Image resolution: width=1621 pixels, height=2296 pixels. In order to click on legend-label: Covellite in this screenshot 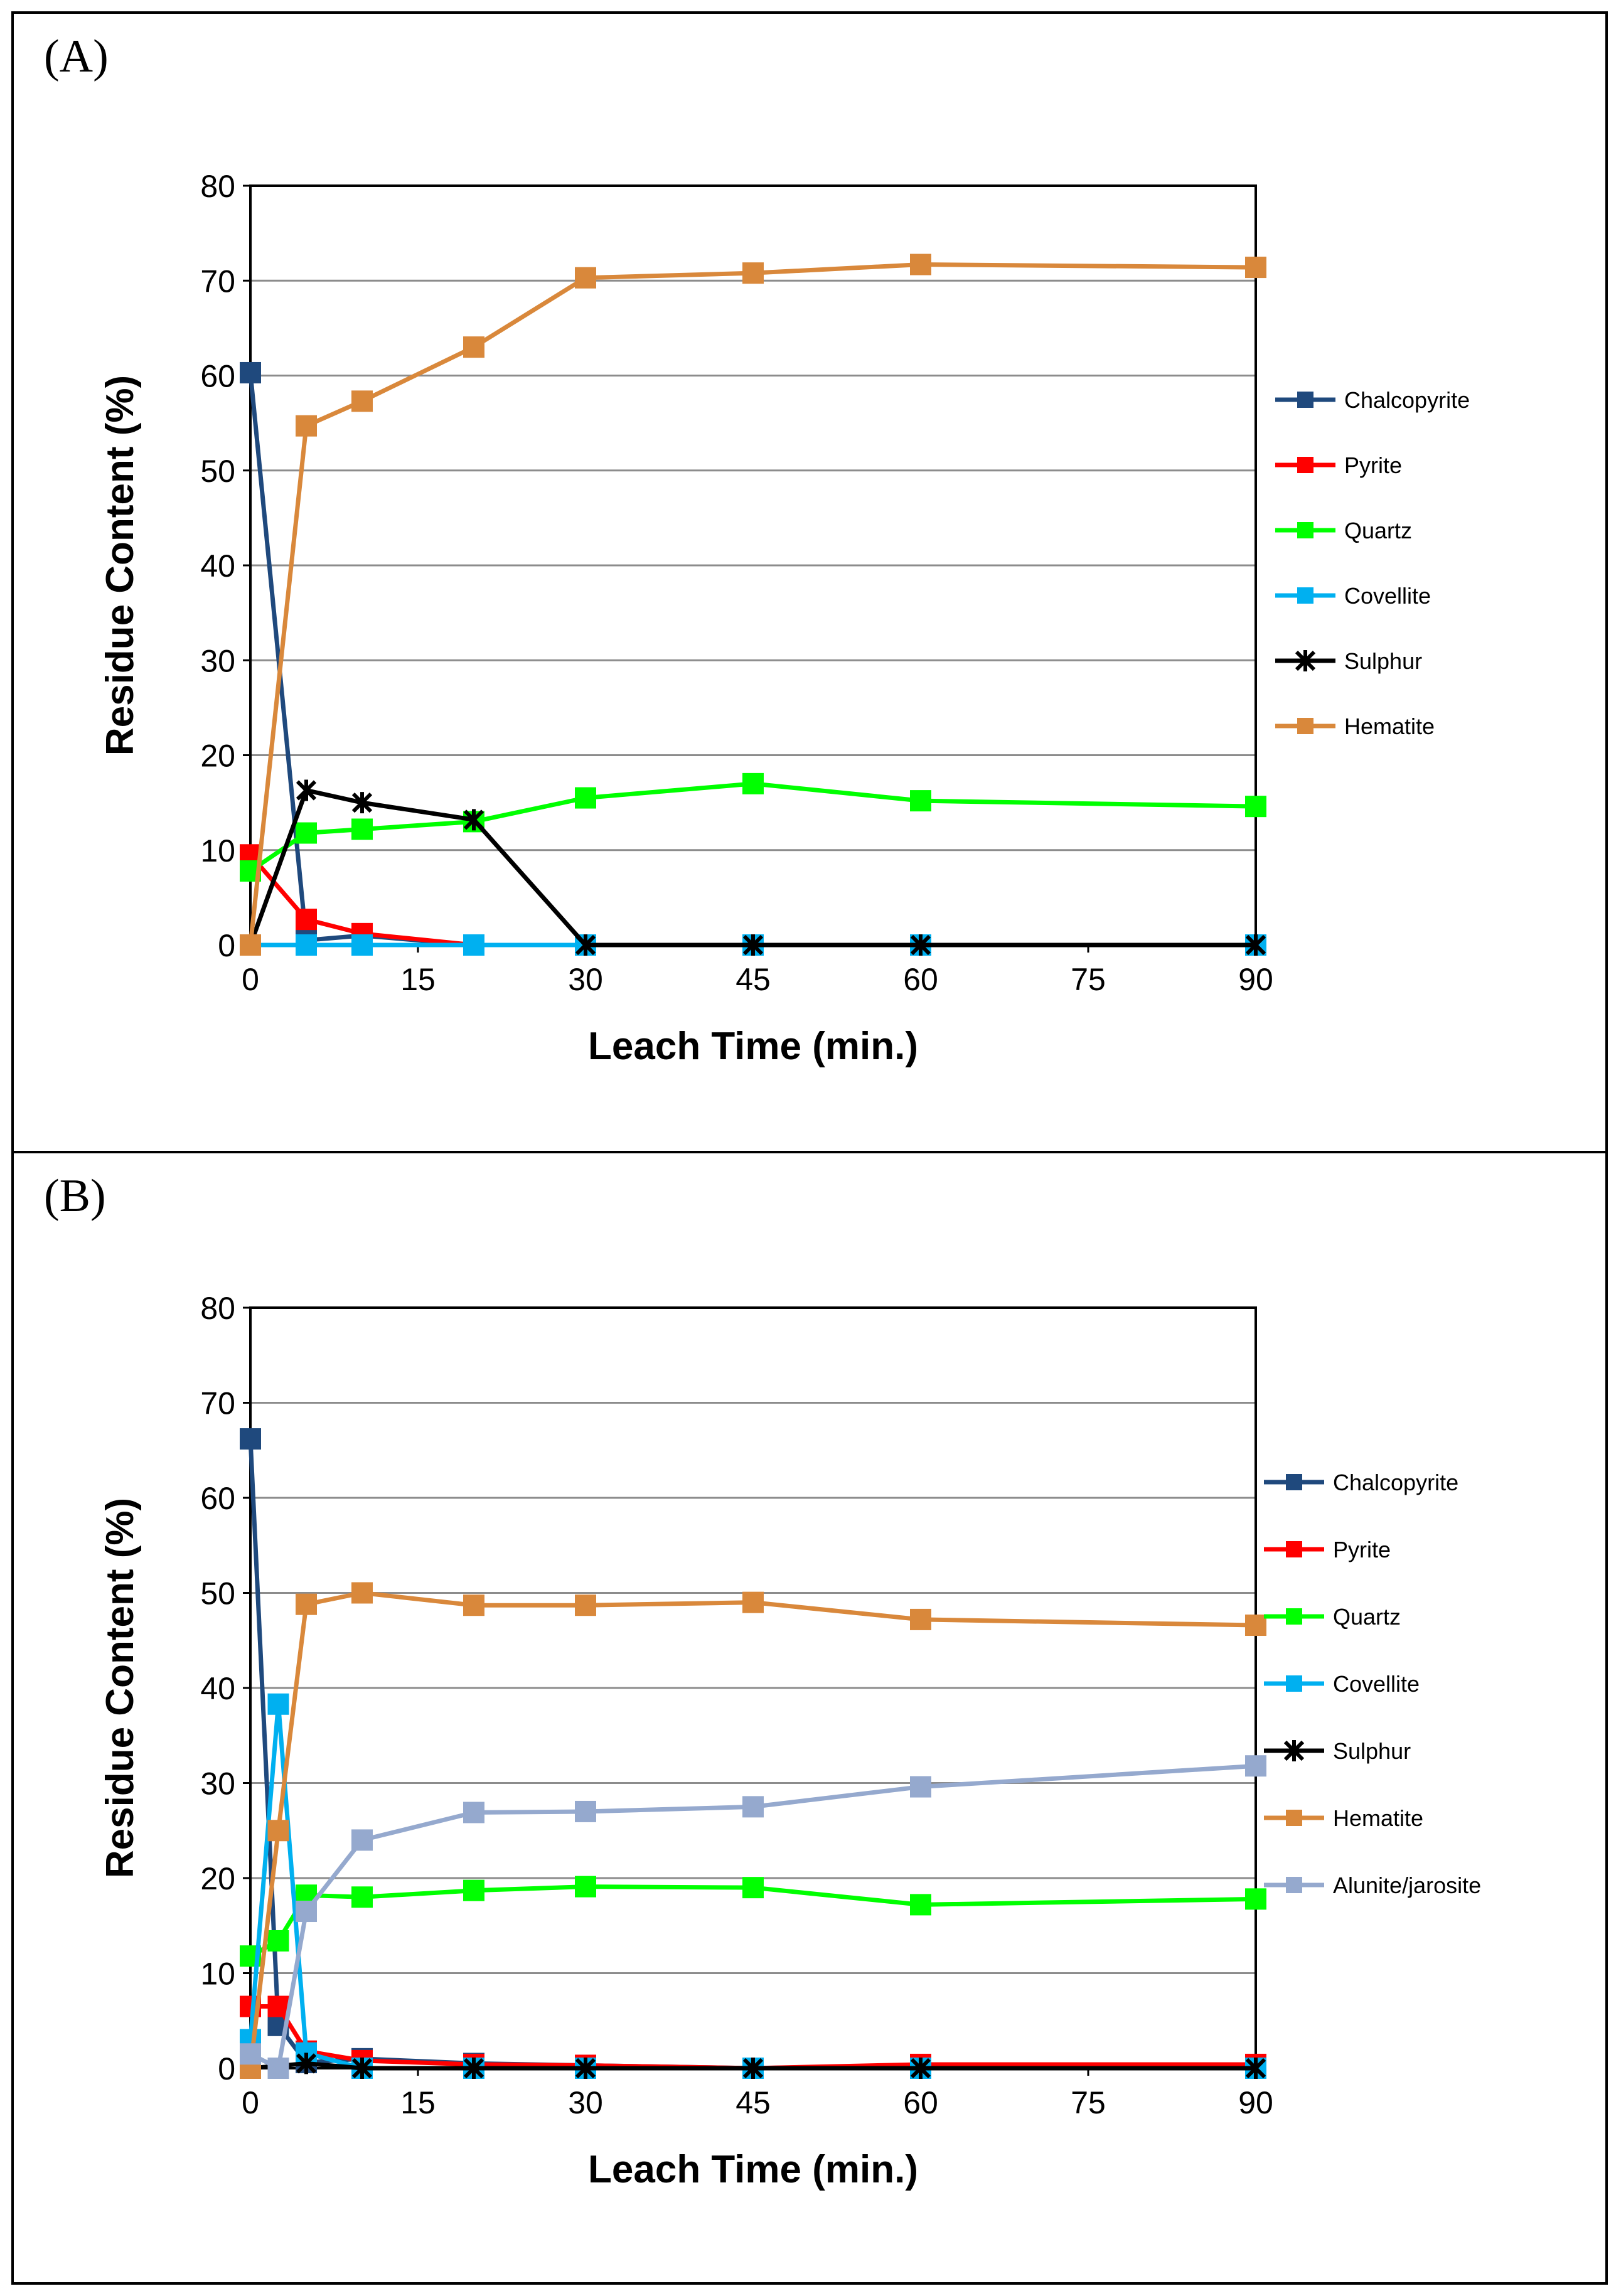, I will do `click(1376, 1684)`.